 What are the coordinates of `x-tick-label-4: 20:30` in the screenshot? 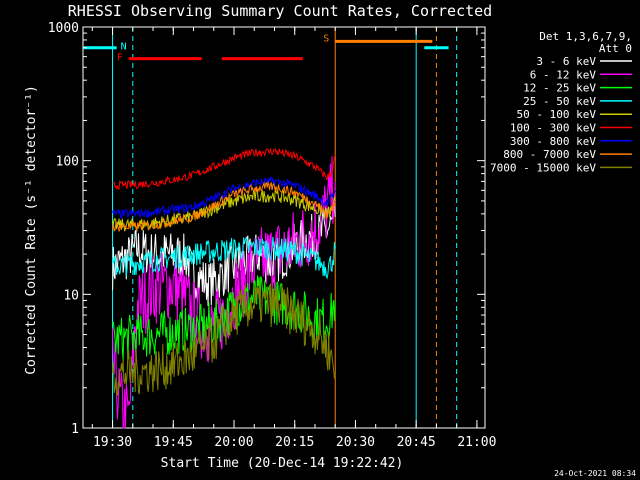 It's located at (355, 442).